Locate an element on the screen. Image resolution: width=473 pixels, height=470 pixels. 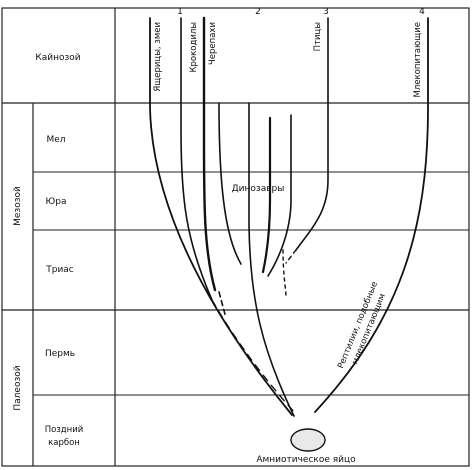
period-late-carboniferous: Поздний is located at coordinates (64, 430).